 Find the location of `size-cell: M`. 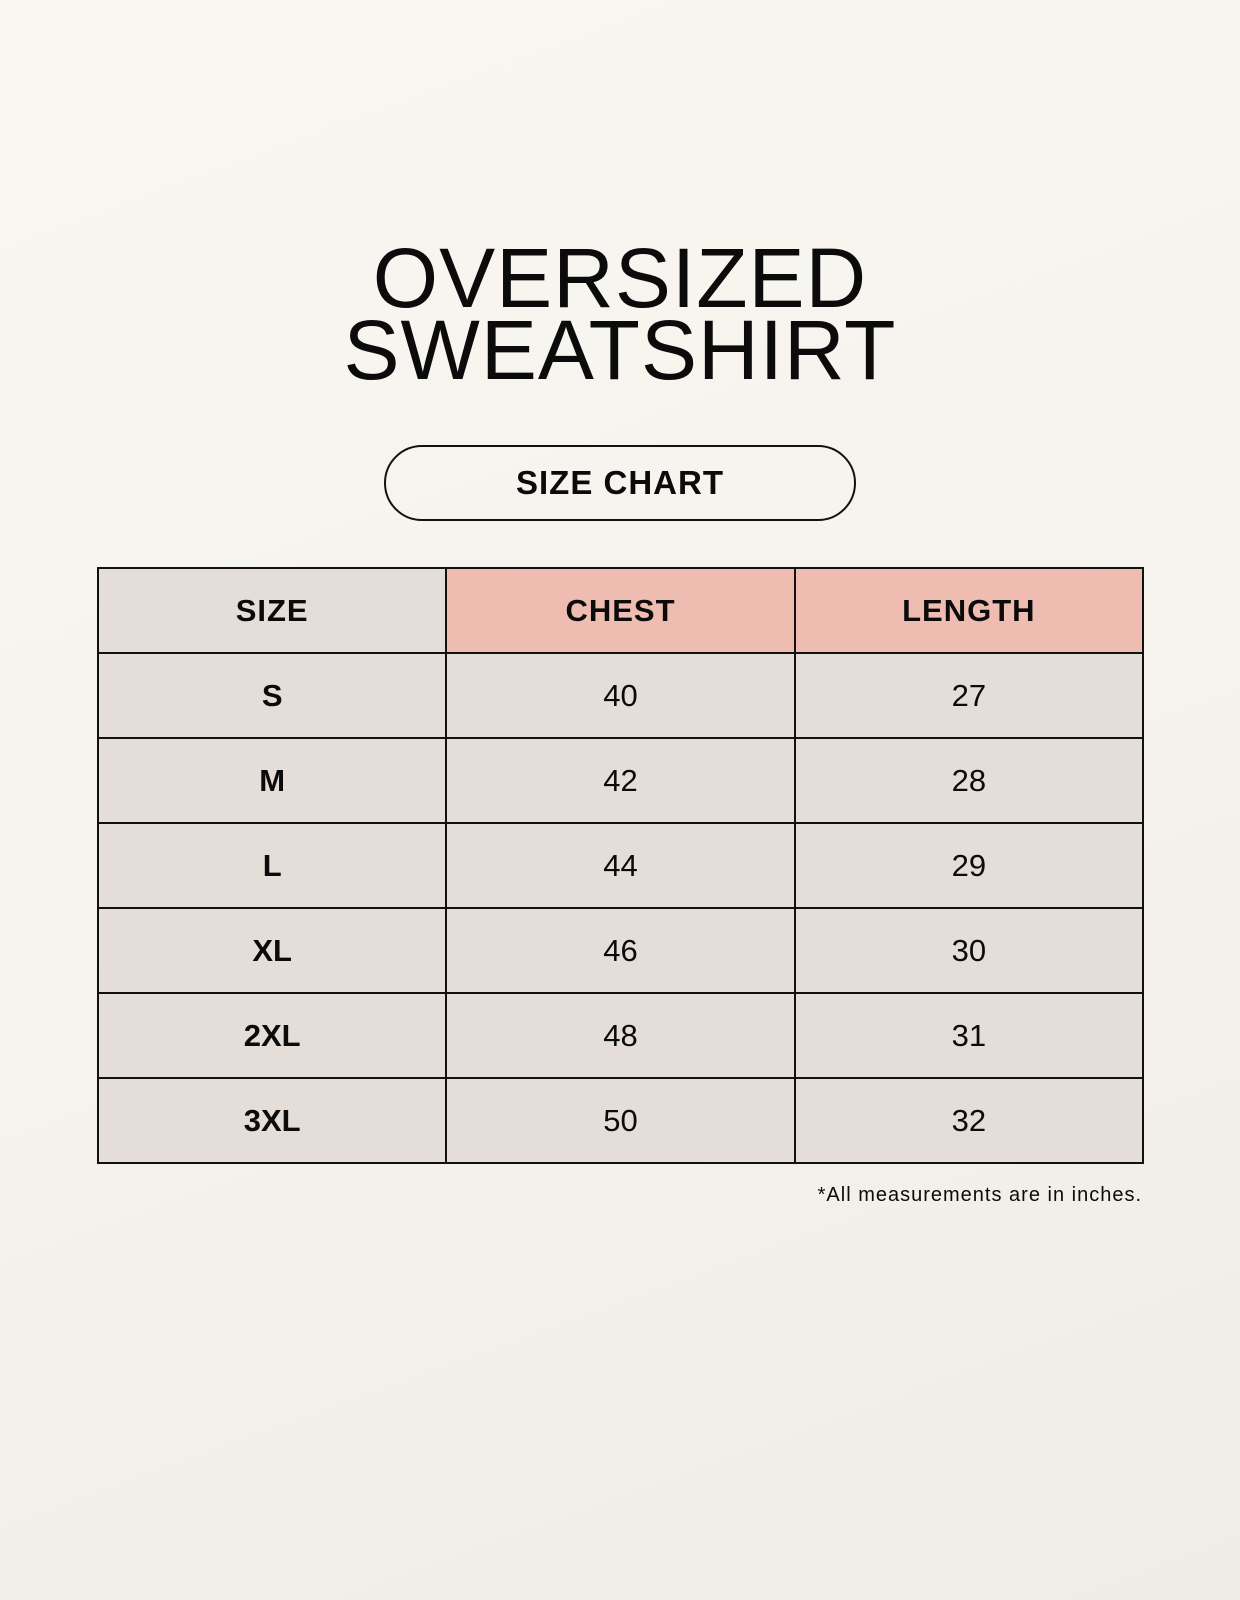

size-cell: M is located at coordinates (272, 780).